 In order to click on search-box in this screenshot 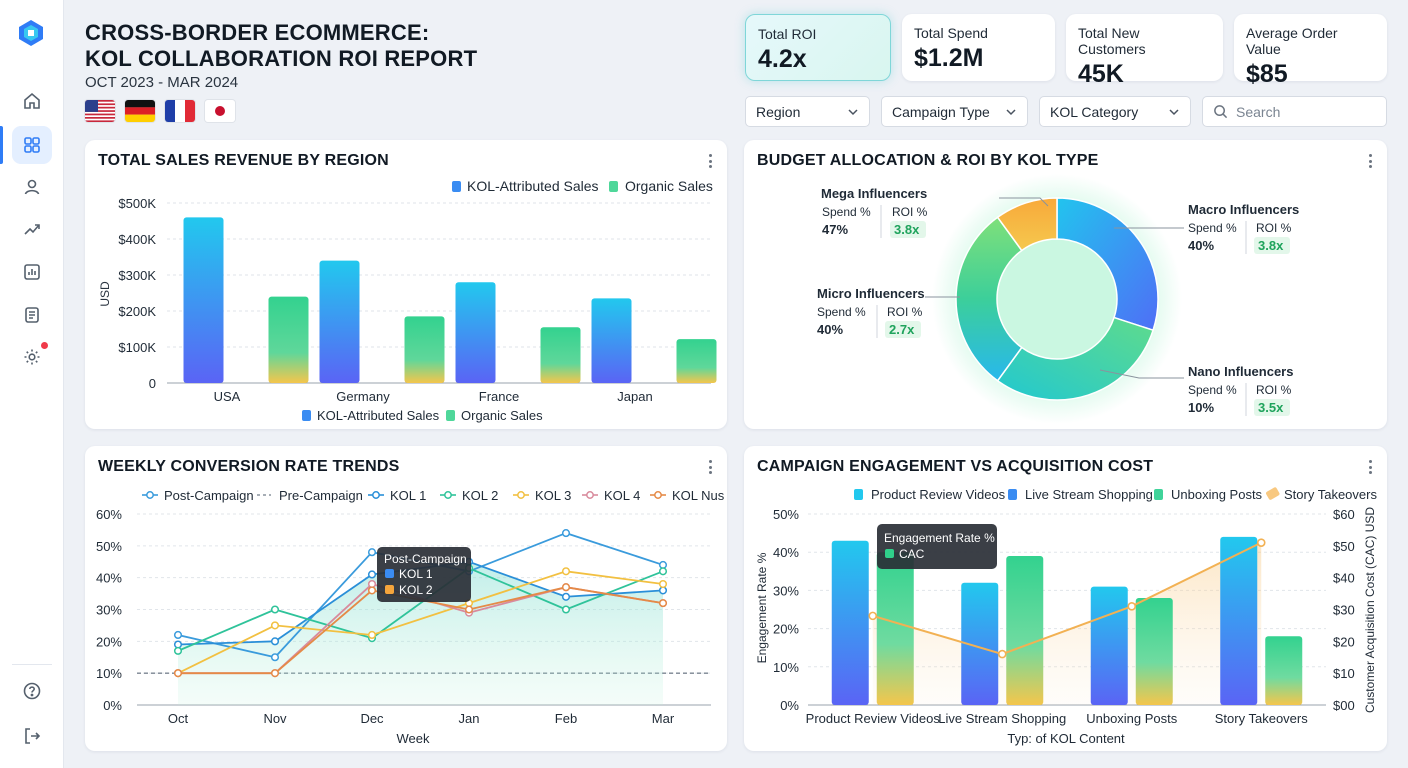, I will do `click(1294, 111)`.